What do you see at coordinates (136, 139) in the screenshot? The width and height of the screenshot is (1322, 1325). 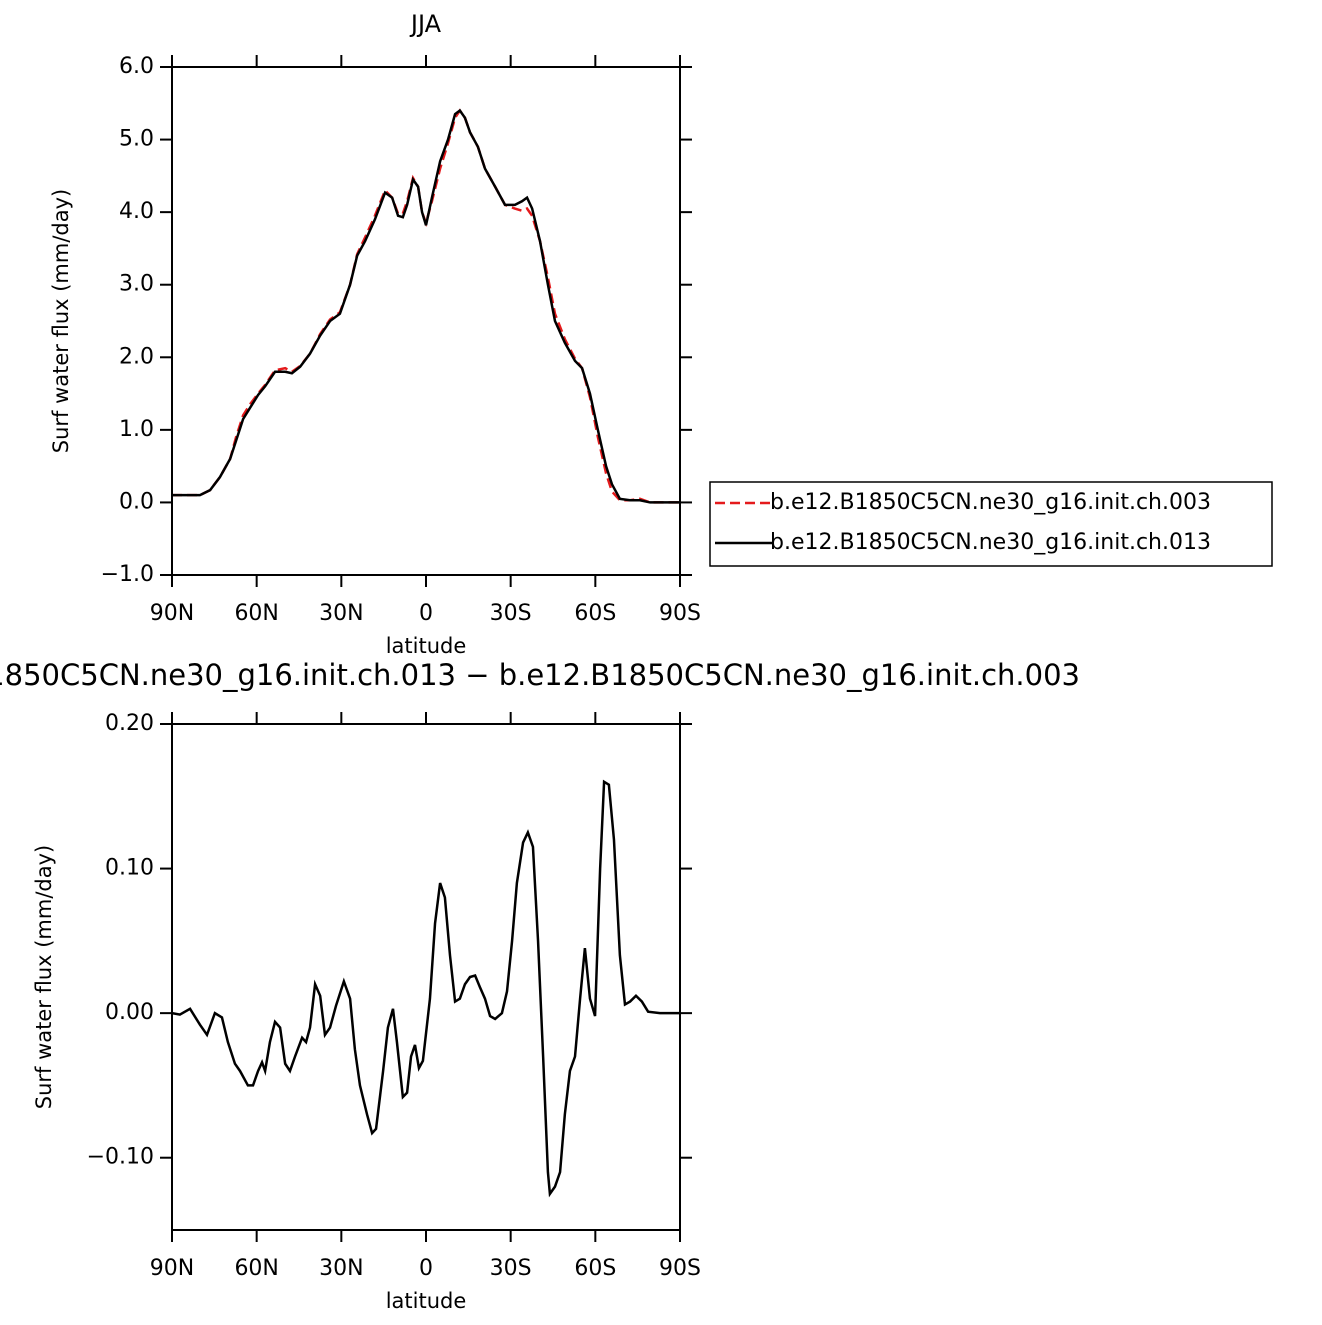 I see `y-tick-label: 5.0` at bounding box center [136, 139].